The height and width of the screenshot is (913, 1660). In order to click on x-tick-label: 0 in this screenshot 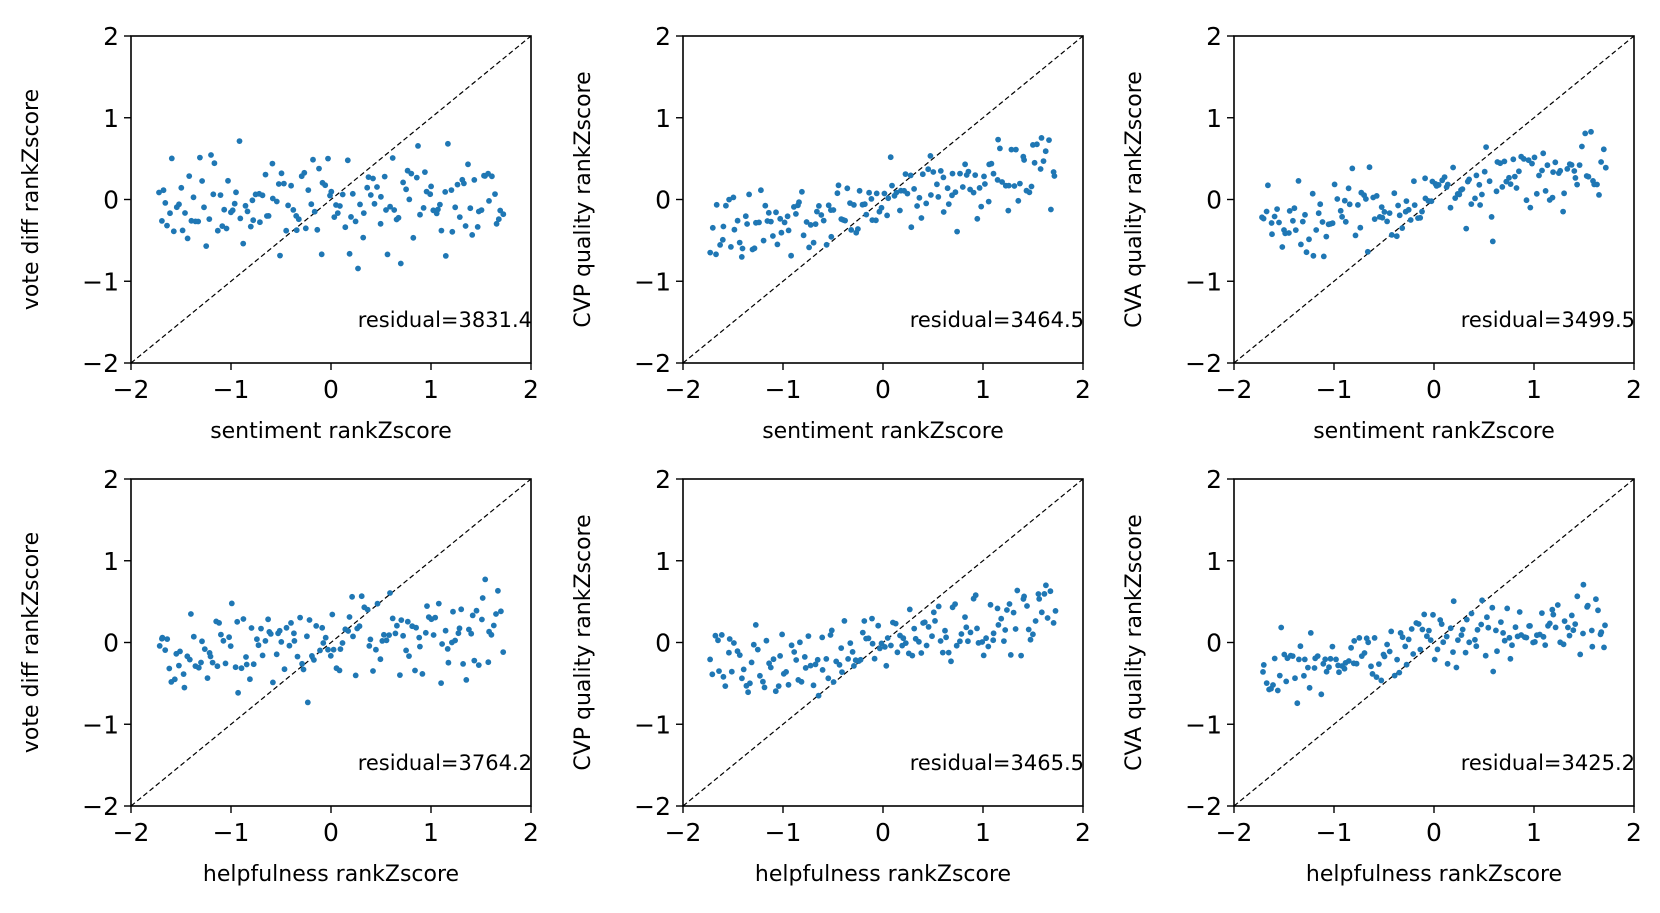, I will do `click(1434, 832)`.